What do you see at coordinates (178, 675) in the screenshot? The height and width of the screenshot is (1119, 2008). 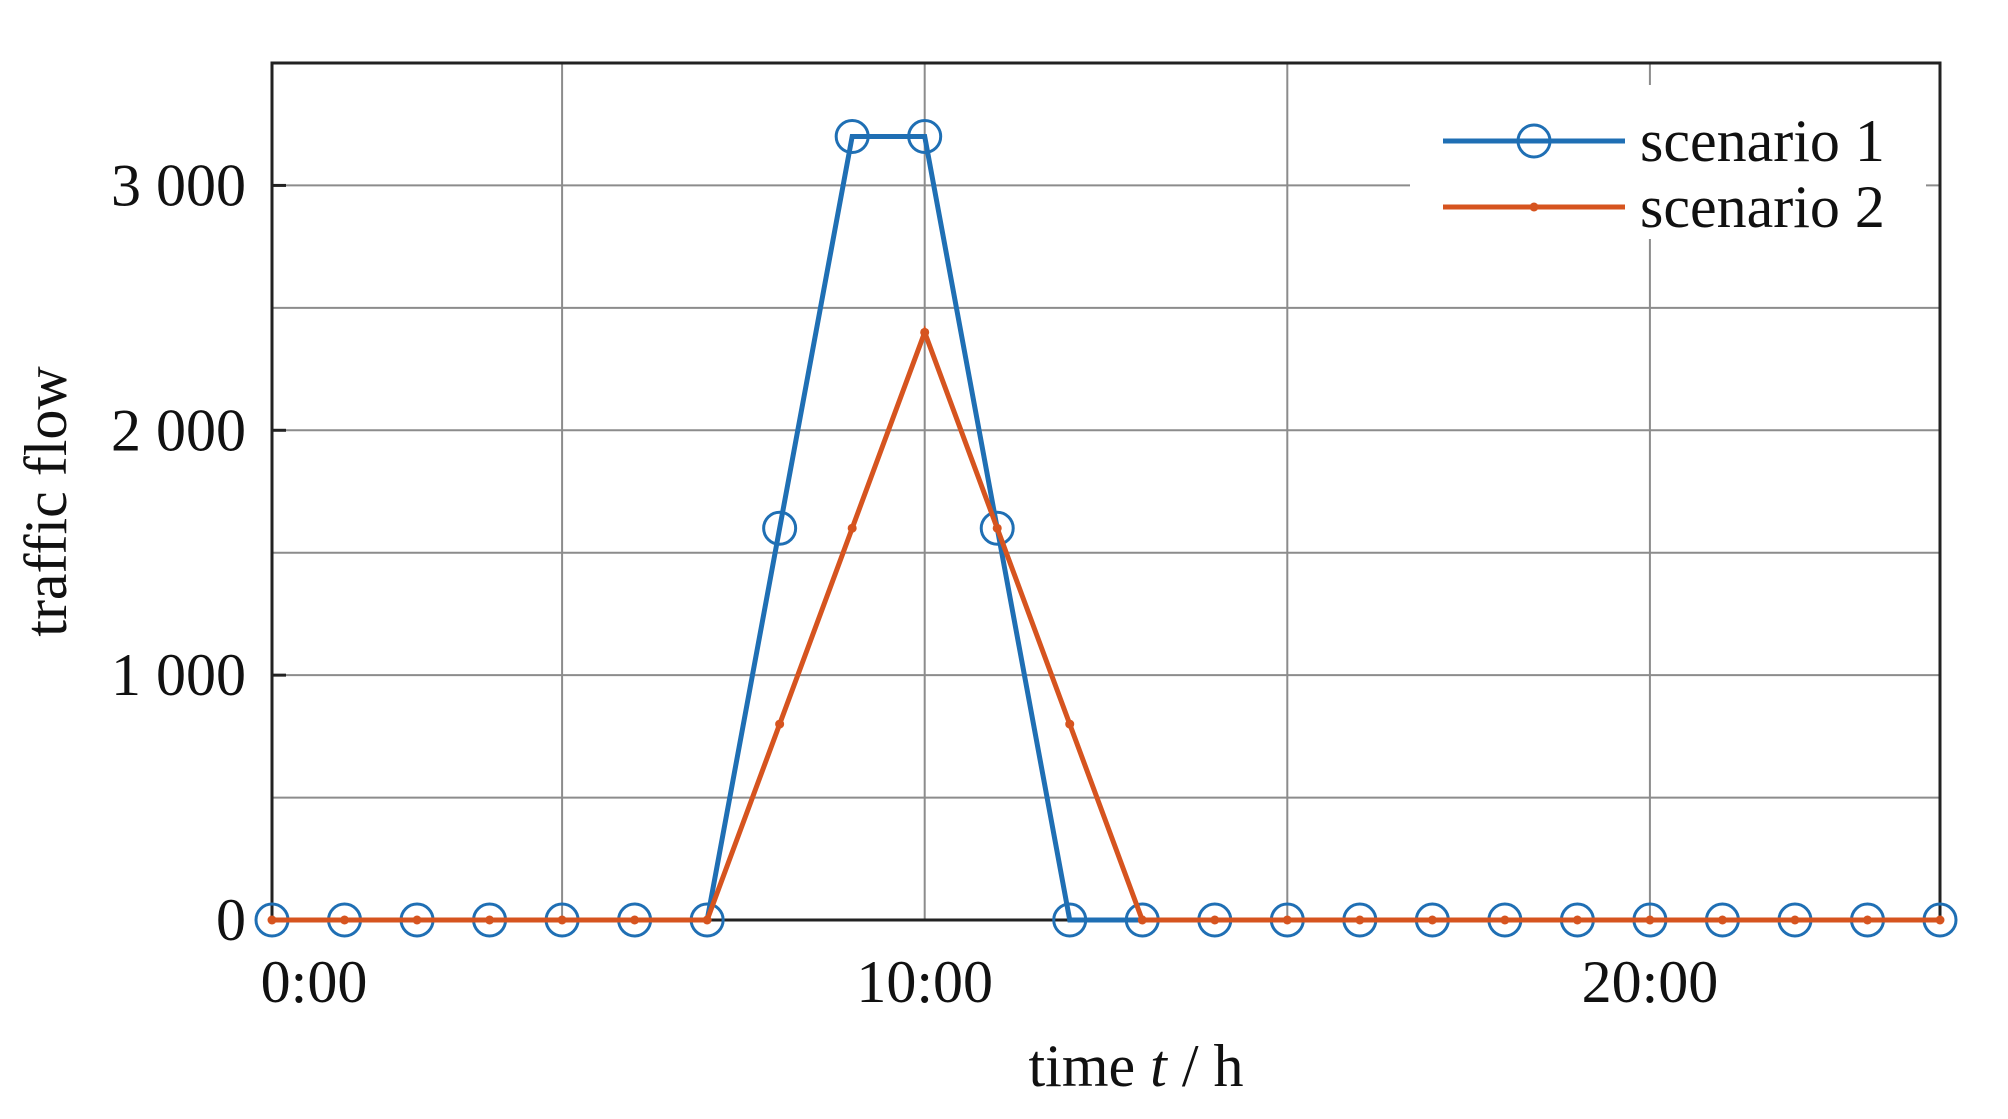 I see `y-tick-label: 1 000` at bounding box center [178, 675].